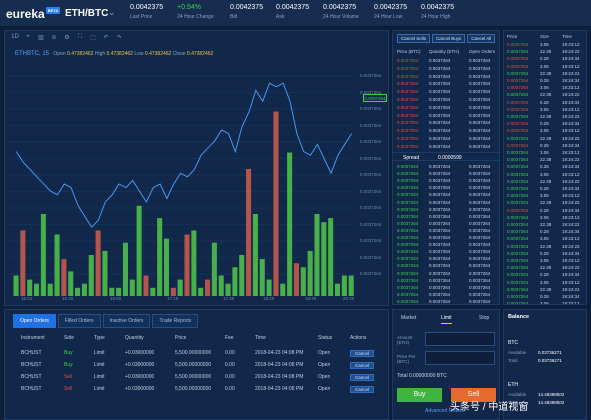 Image resolution: width=591 pixels, height=420 pixels. Describe the element at coordinates (54, 38) in the screenshot. I see `compare-icon: ≋` at that location.